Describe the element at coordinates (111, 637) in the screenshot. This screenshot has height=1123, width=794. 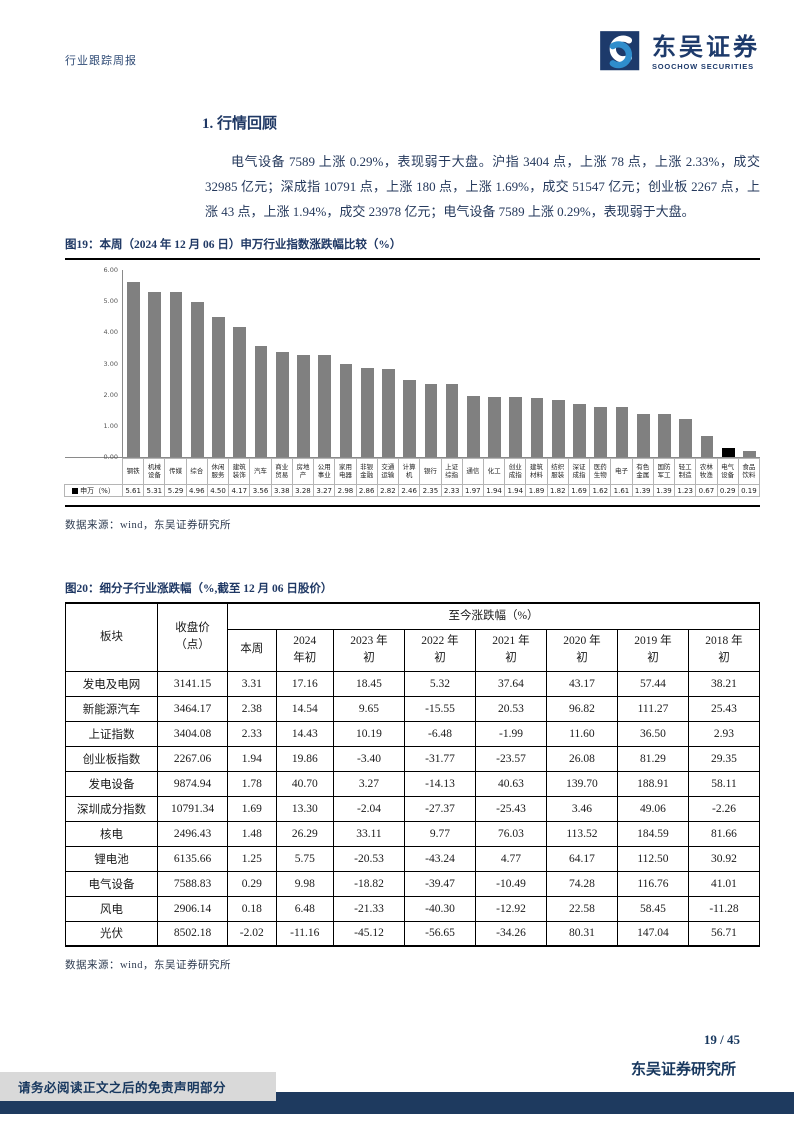
I see `table-header-sector: 板块` at that location.